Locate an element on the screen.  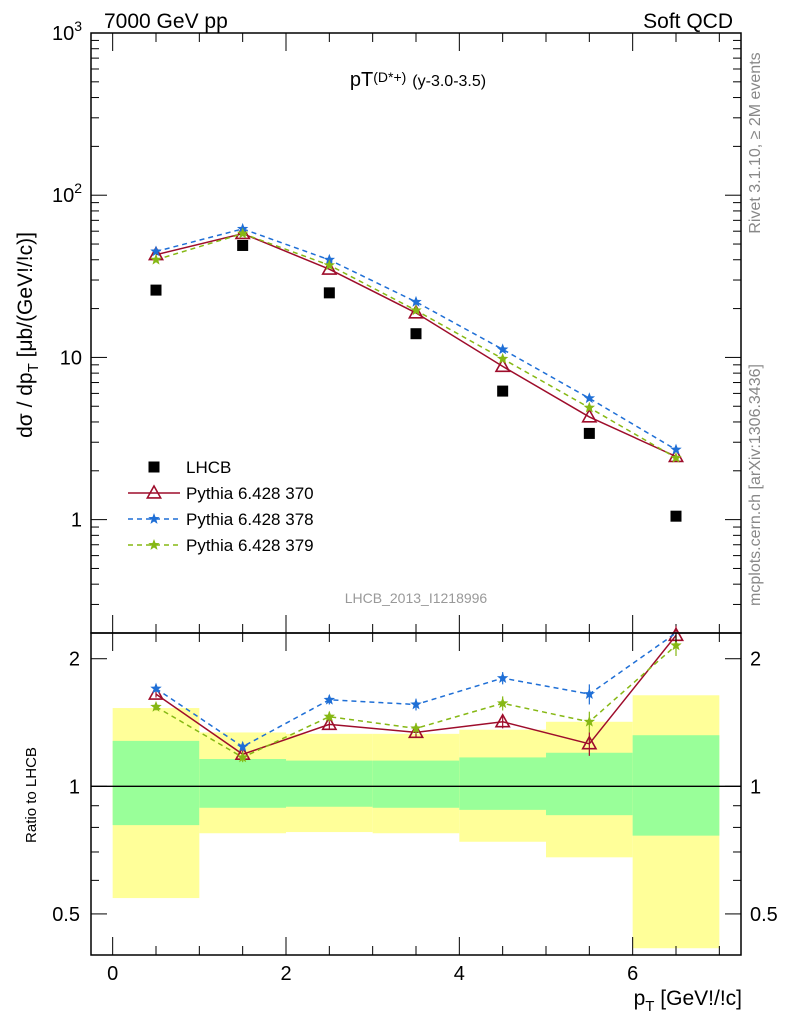
ratio-ytick-label-right: 0.5 is located at coordinates (764, 915).